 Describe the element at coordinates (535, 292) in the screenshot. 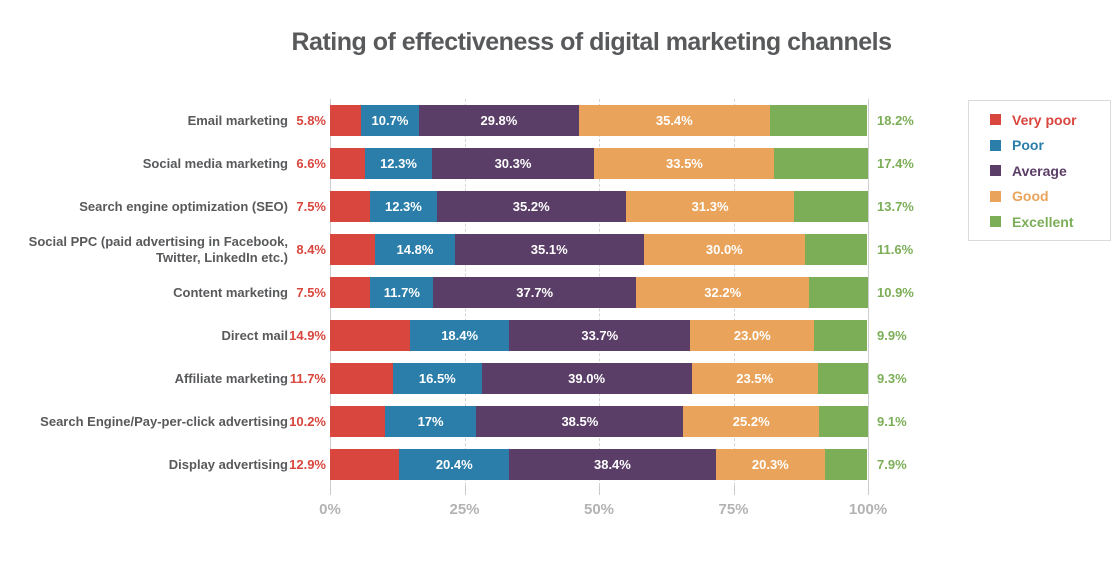

I see `bar-segment-average: 37.7%` at that location.